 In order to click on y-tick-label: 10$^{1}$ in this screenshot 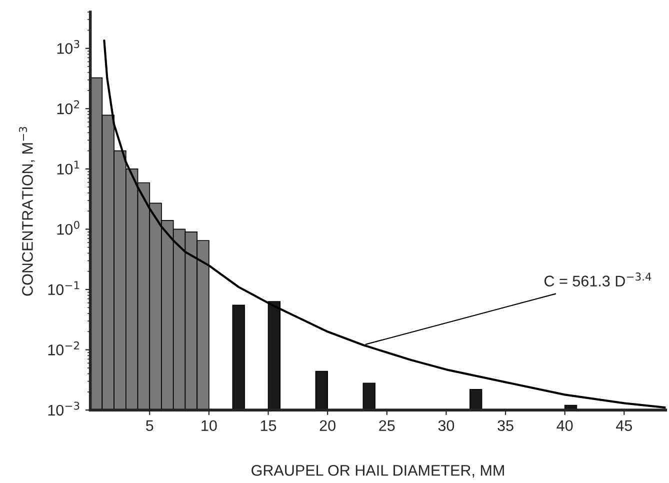, I will do `click(68, 167)`.